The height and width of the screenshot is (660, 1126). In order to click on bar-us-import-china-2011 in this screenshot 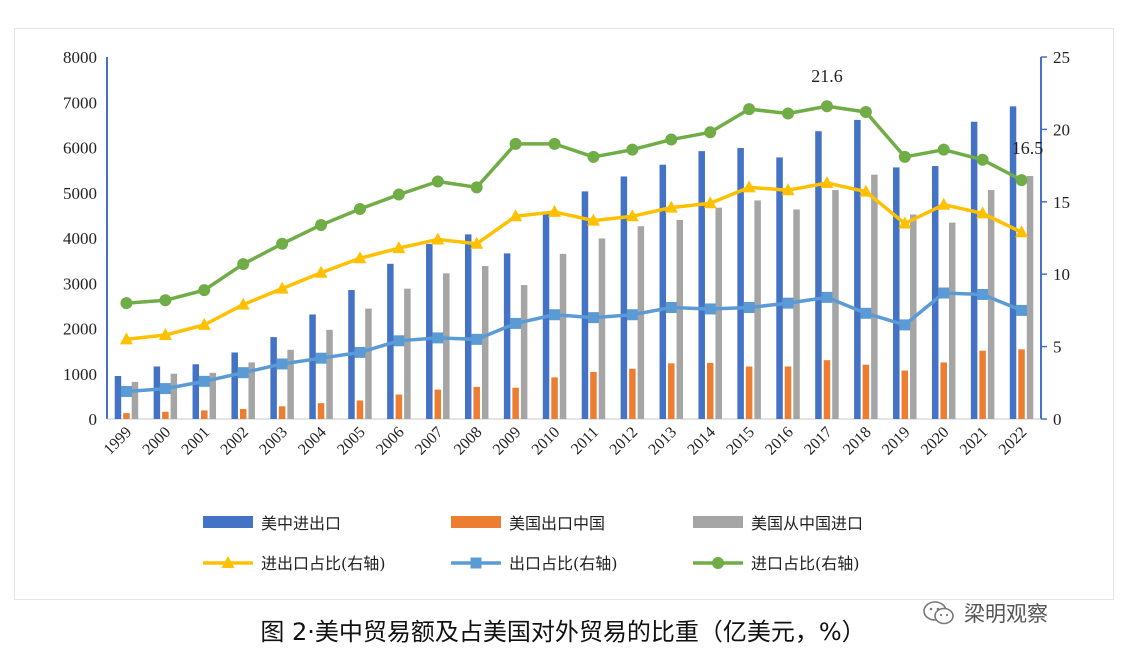, I will do `click(602, 328)`.